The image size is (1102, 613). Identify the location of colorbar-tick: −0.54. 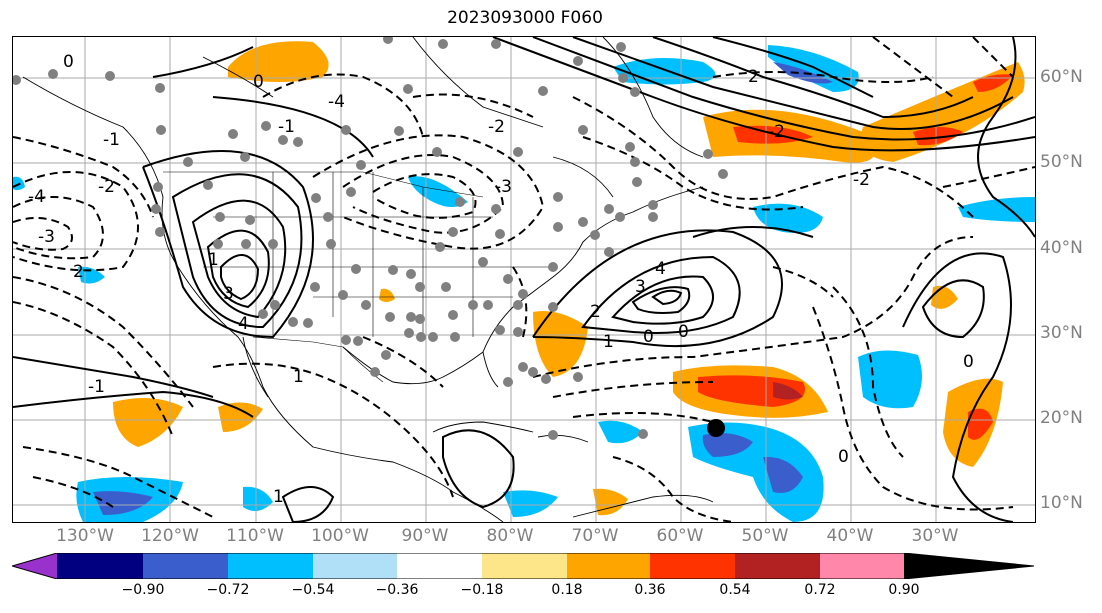
(313, 590).